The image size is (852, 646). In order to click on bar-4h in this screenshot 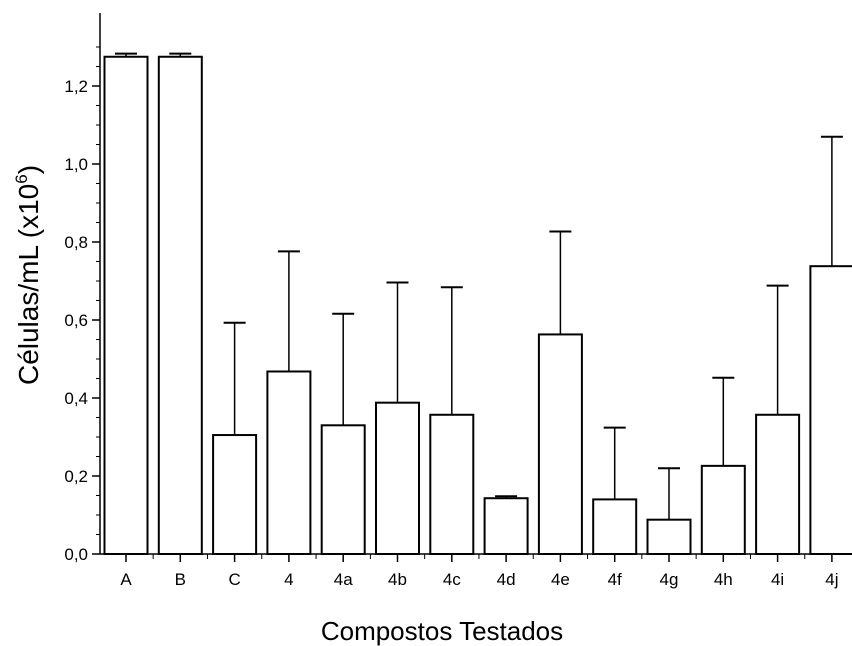, I will do `click(723, 509)`.